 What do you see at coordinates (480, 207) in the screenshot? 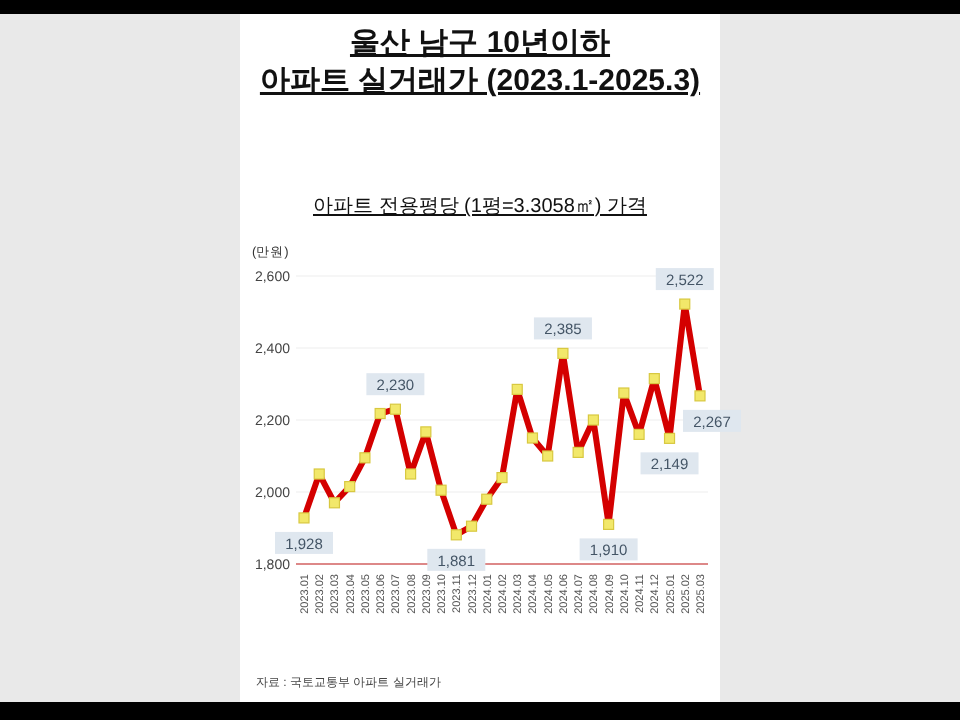
I see `chart-subtitle: 아파트 전용평당 (1평=3.3058㎡) 가격` at bounding box center [480, 207].